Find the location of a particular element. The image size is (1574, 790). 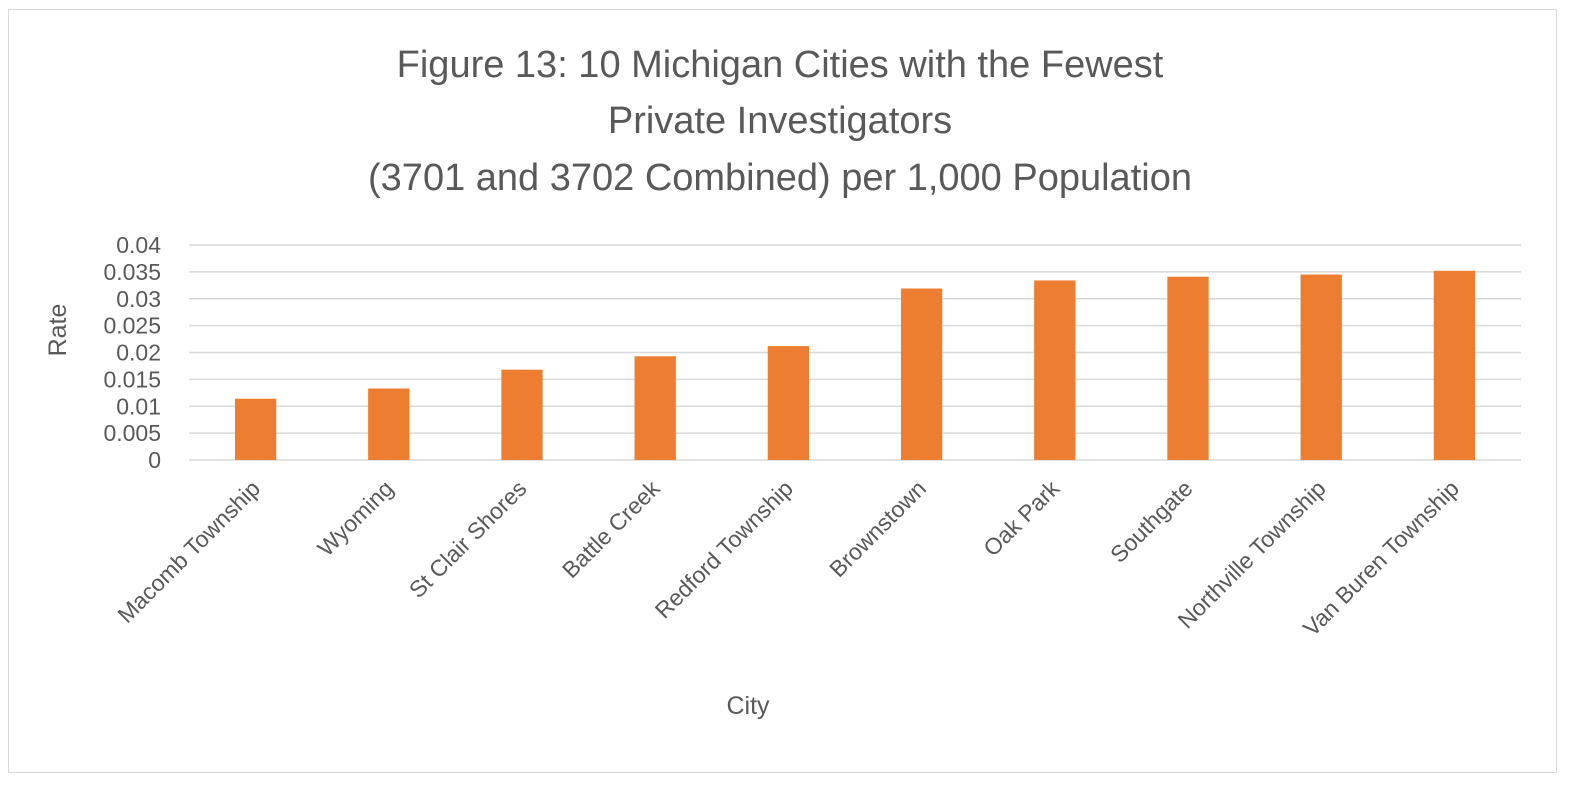

y-tick-label: 0.035 is located at coordinates (132, 272).